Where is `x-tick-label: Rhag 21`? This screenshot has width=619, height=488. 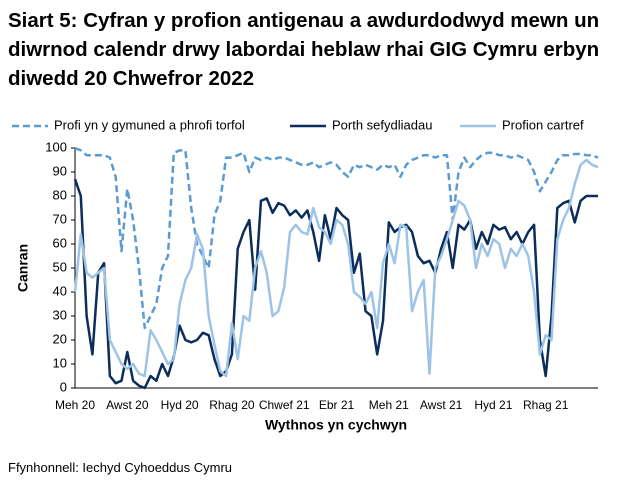
x-tick-label: Rhag 21 is located at coordinates (546, 405).